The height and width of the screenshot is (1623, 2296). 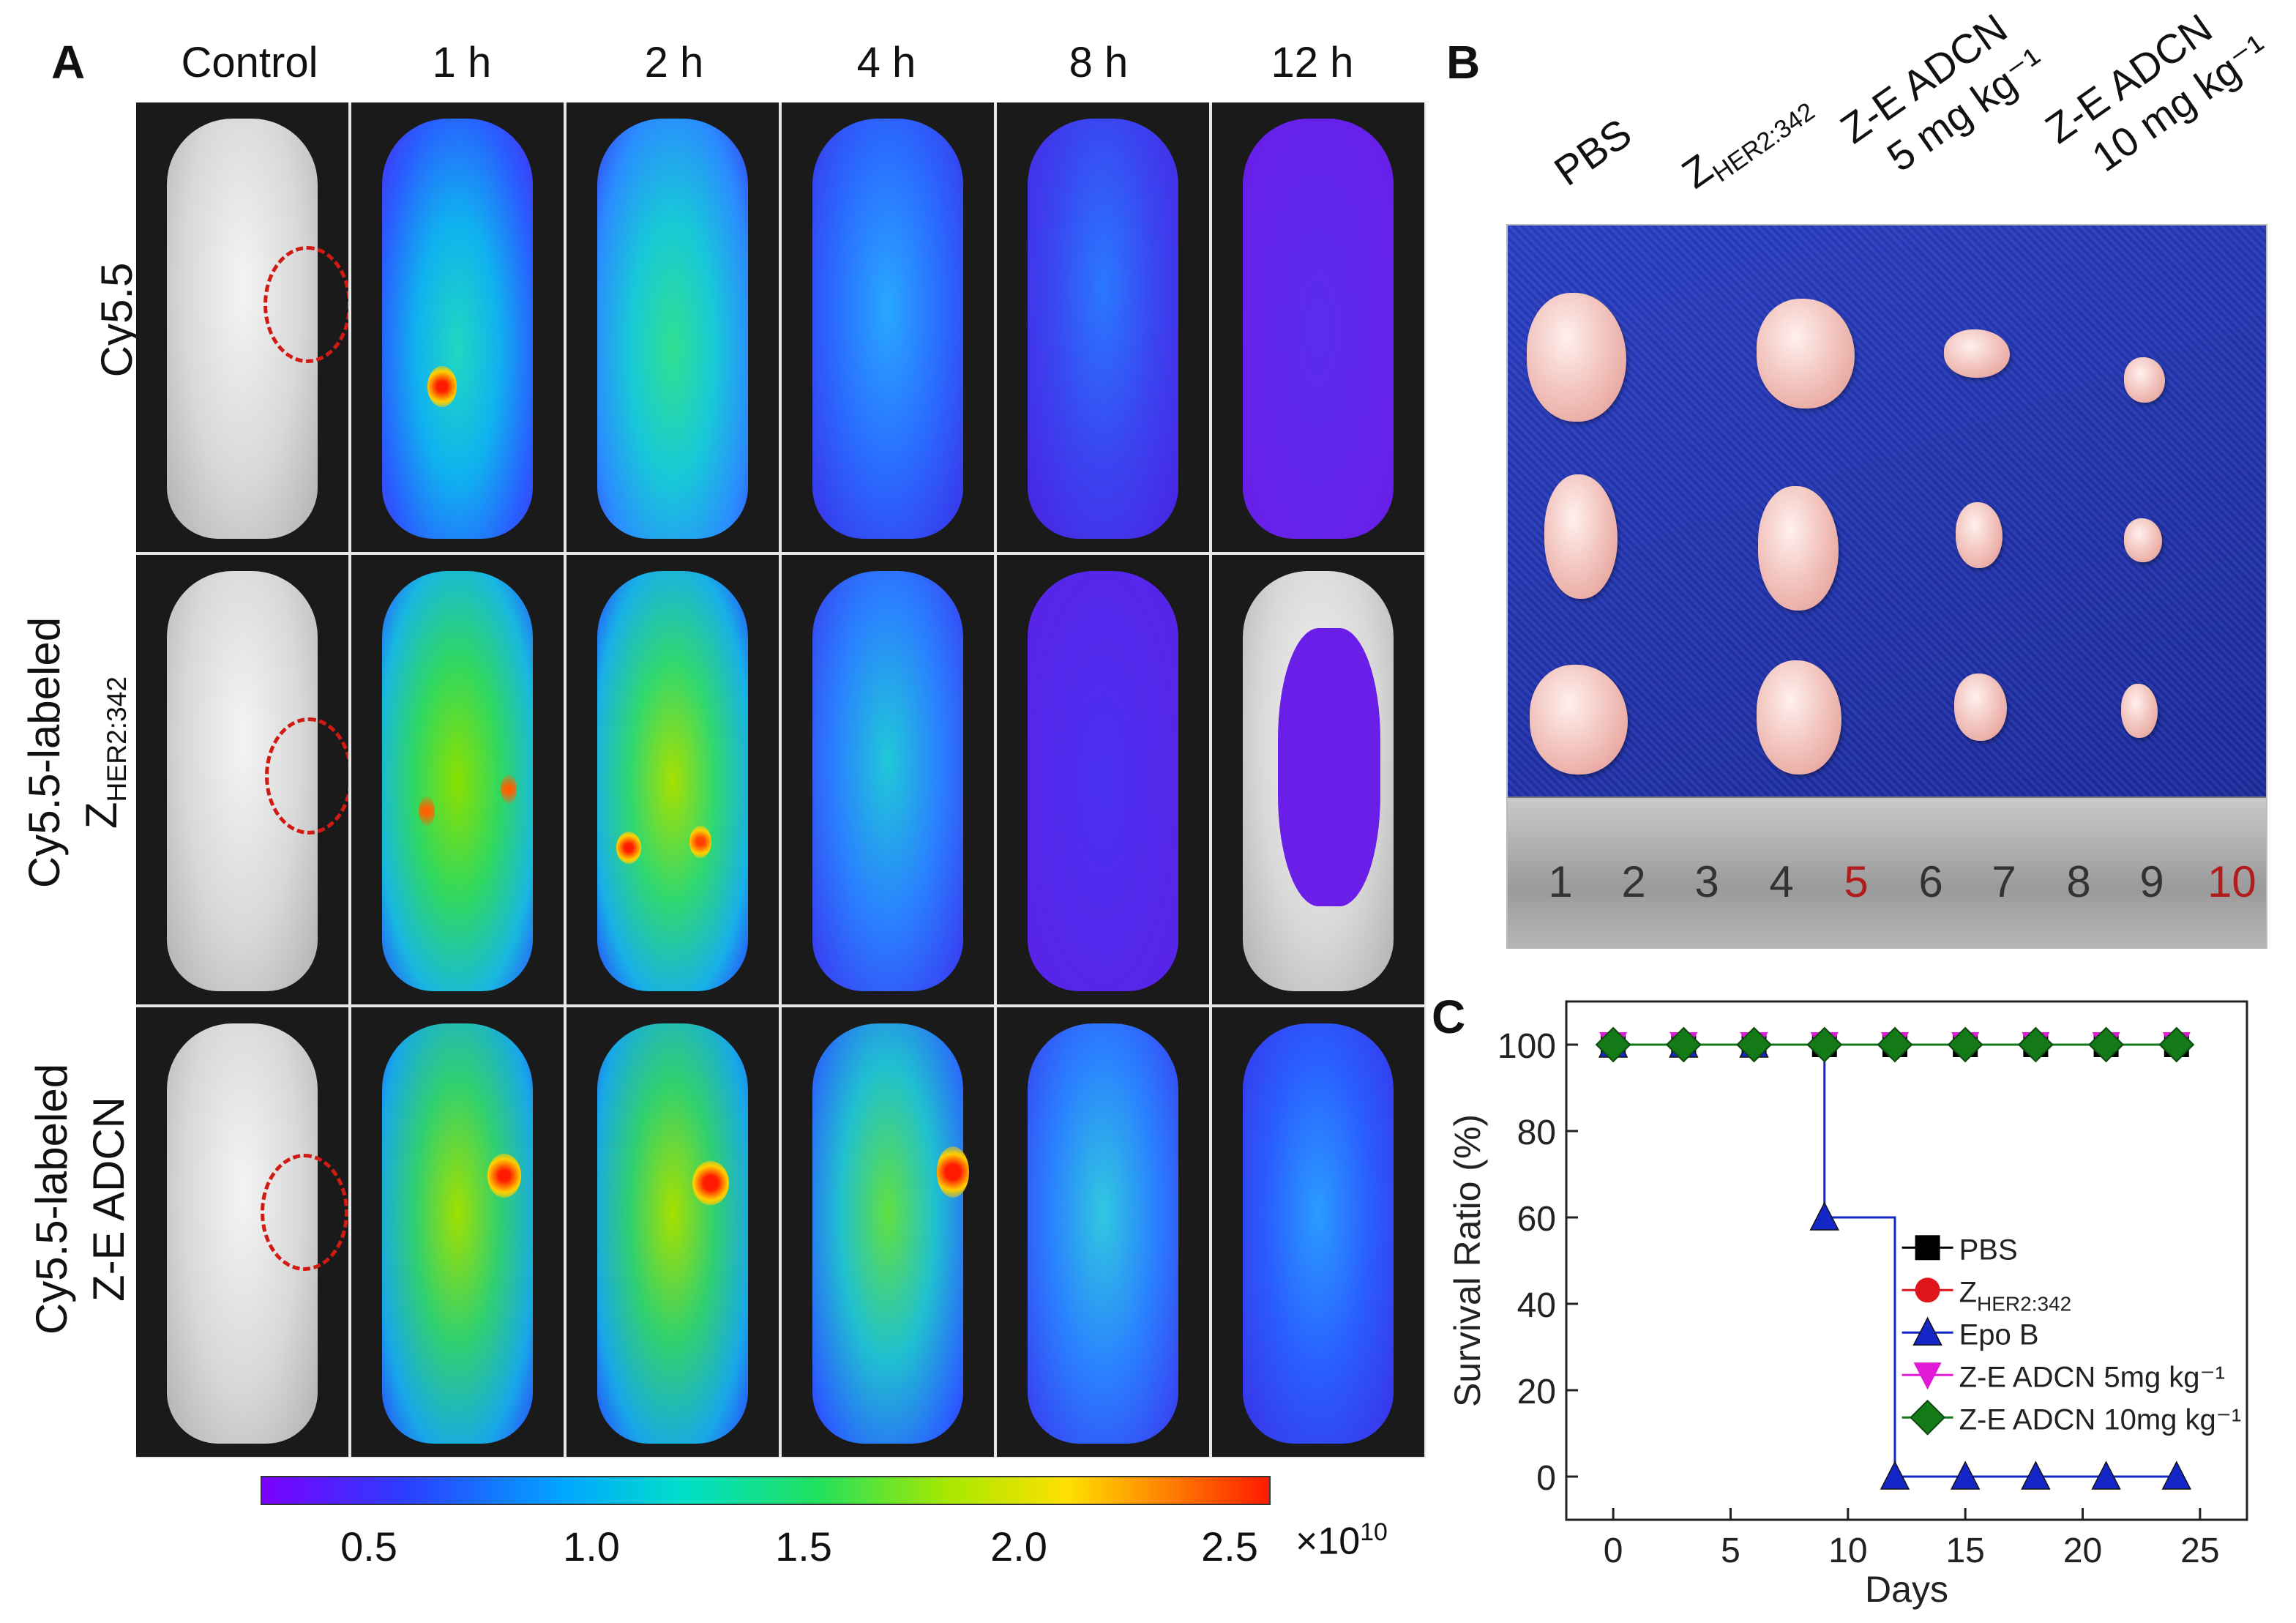 What do you see at coordinates (2157, 97) in the screenshot?
I see `group-label-zeadcn-10: Z-E ADCN 10 mg kg⁻¹` at bounding box center [2157, 97].